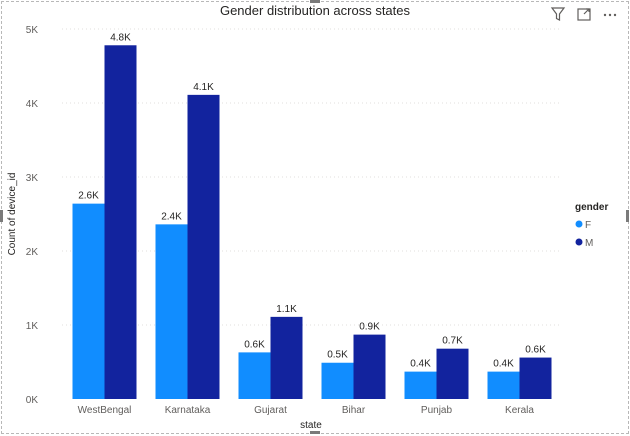 The image size is (630, 436). What do you see at coordinates (203, 87) in the screenshot?
I see `data-label: 4.1K` at bounding box center [203, 87].